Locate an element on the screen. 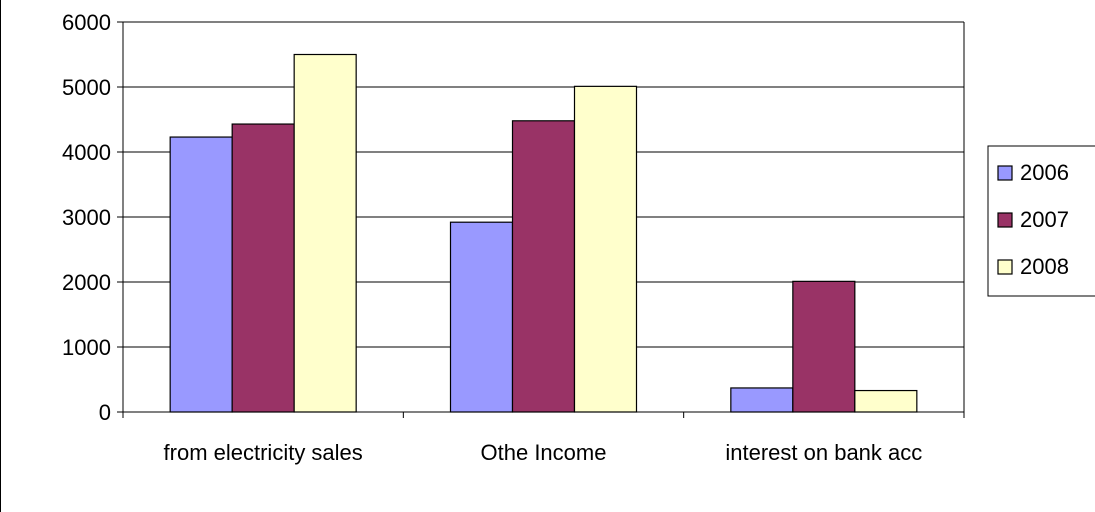  y-tick-label: 4000 is located at coordinates (86, 152).